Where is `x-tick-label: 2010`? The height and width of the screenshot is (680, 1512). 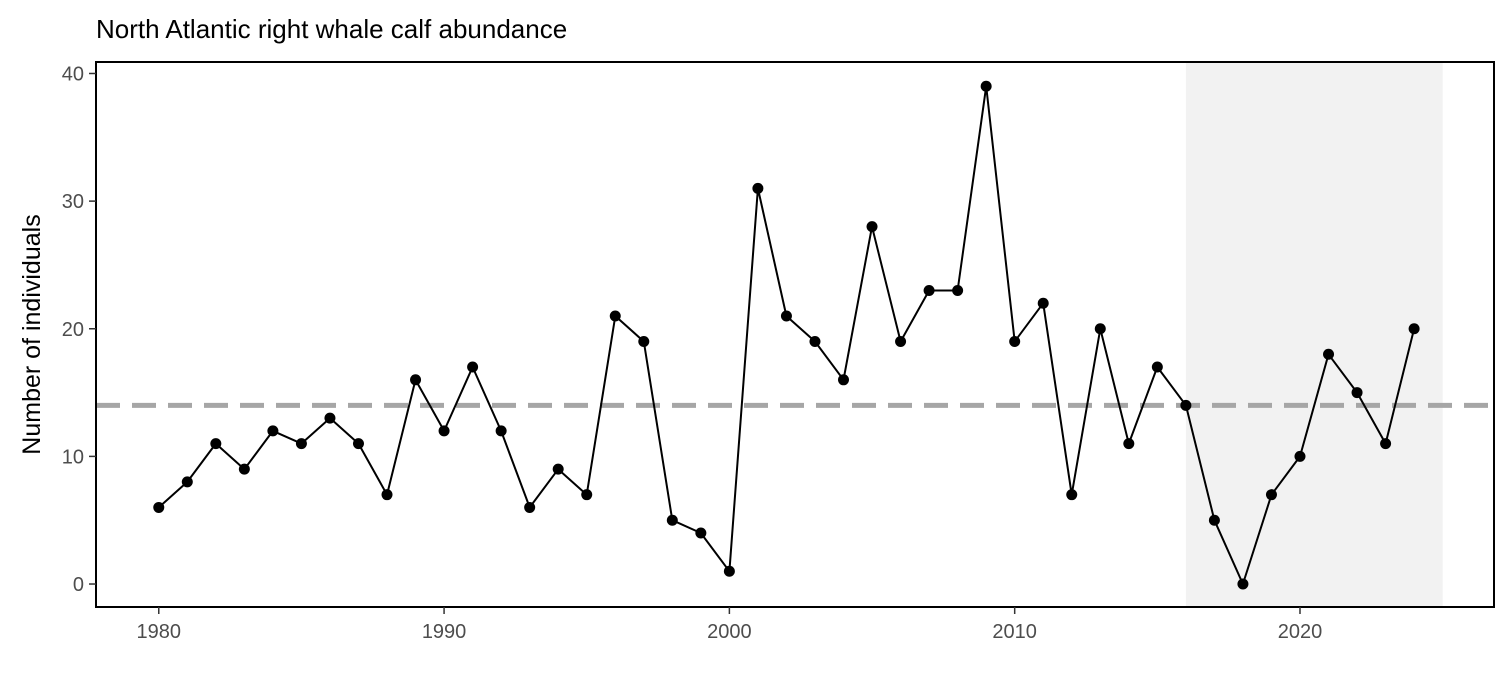 x-tick-label: 2010 is located at coordinates (1014, 632).